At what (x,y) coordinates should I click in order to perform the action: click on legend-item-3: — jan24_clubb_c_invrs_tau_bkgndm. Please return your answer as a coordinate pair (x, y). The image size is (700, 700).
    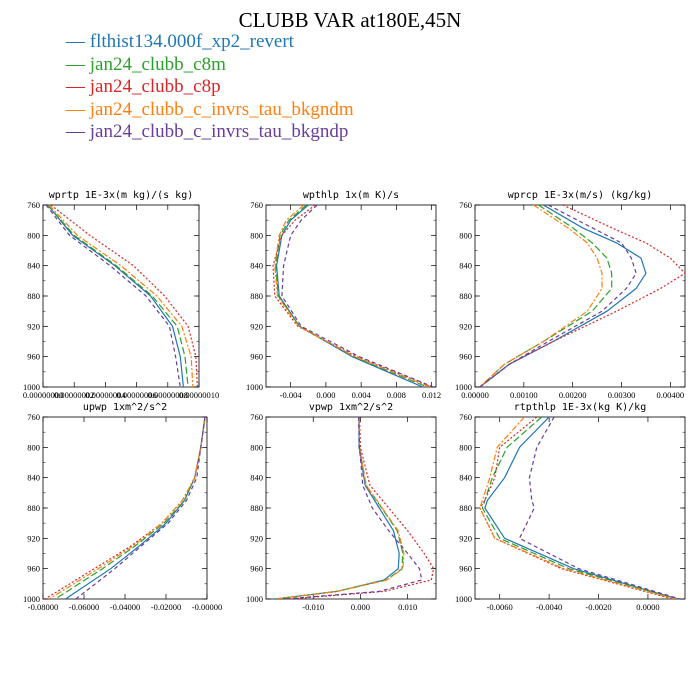
    Looking at the image, I should click on (210, 109).